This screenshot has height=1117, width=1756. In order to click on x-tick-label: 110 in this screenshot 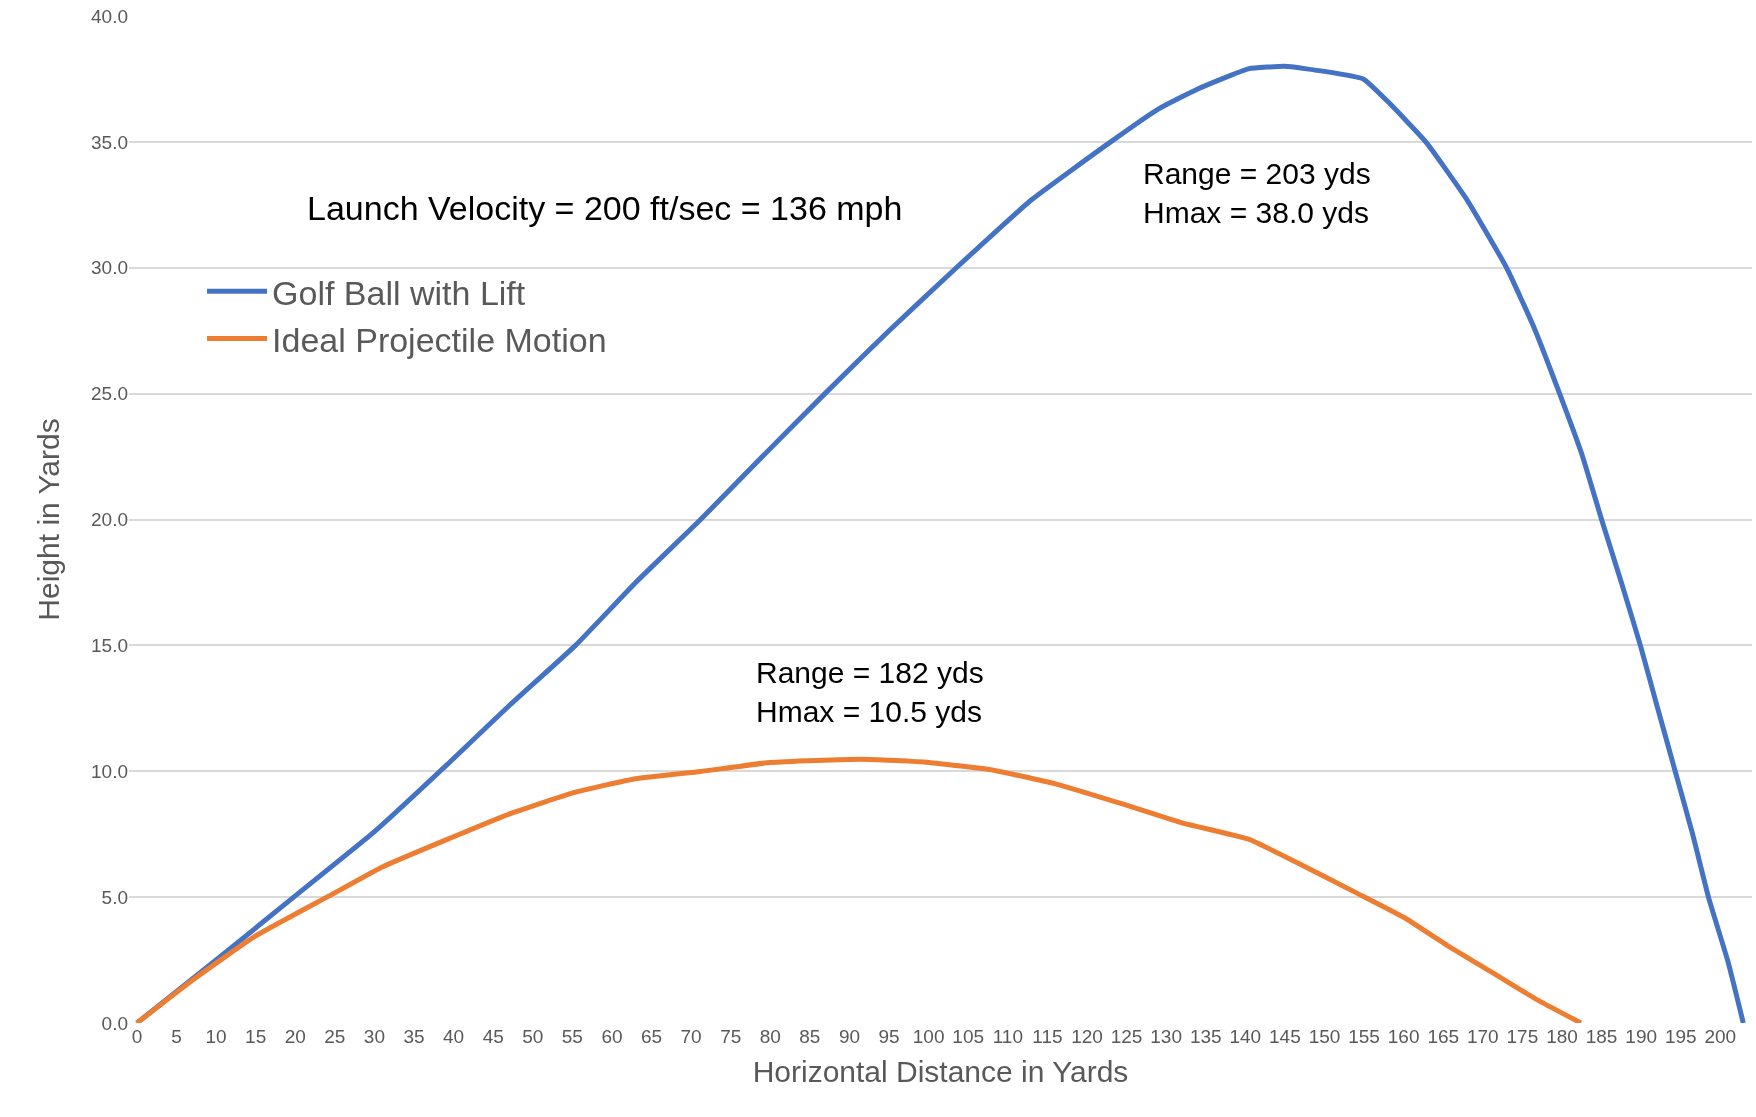, I will do `click(1007, 1036)`.